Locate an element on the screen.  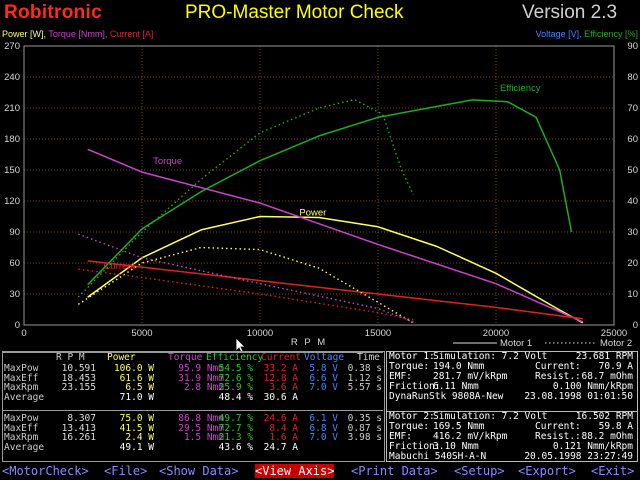
table-cell: 5.8 V is located at coordinates (323, 368).